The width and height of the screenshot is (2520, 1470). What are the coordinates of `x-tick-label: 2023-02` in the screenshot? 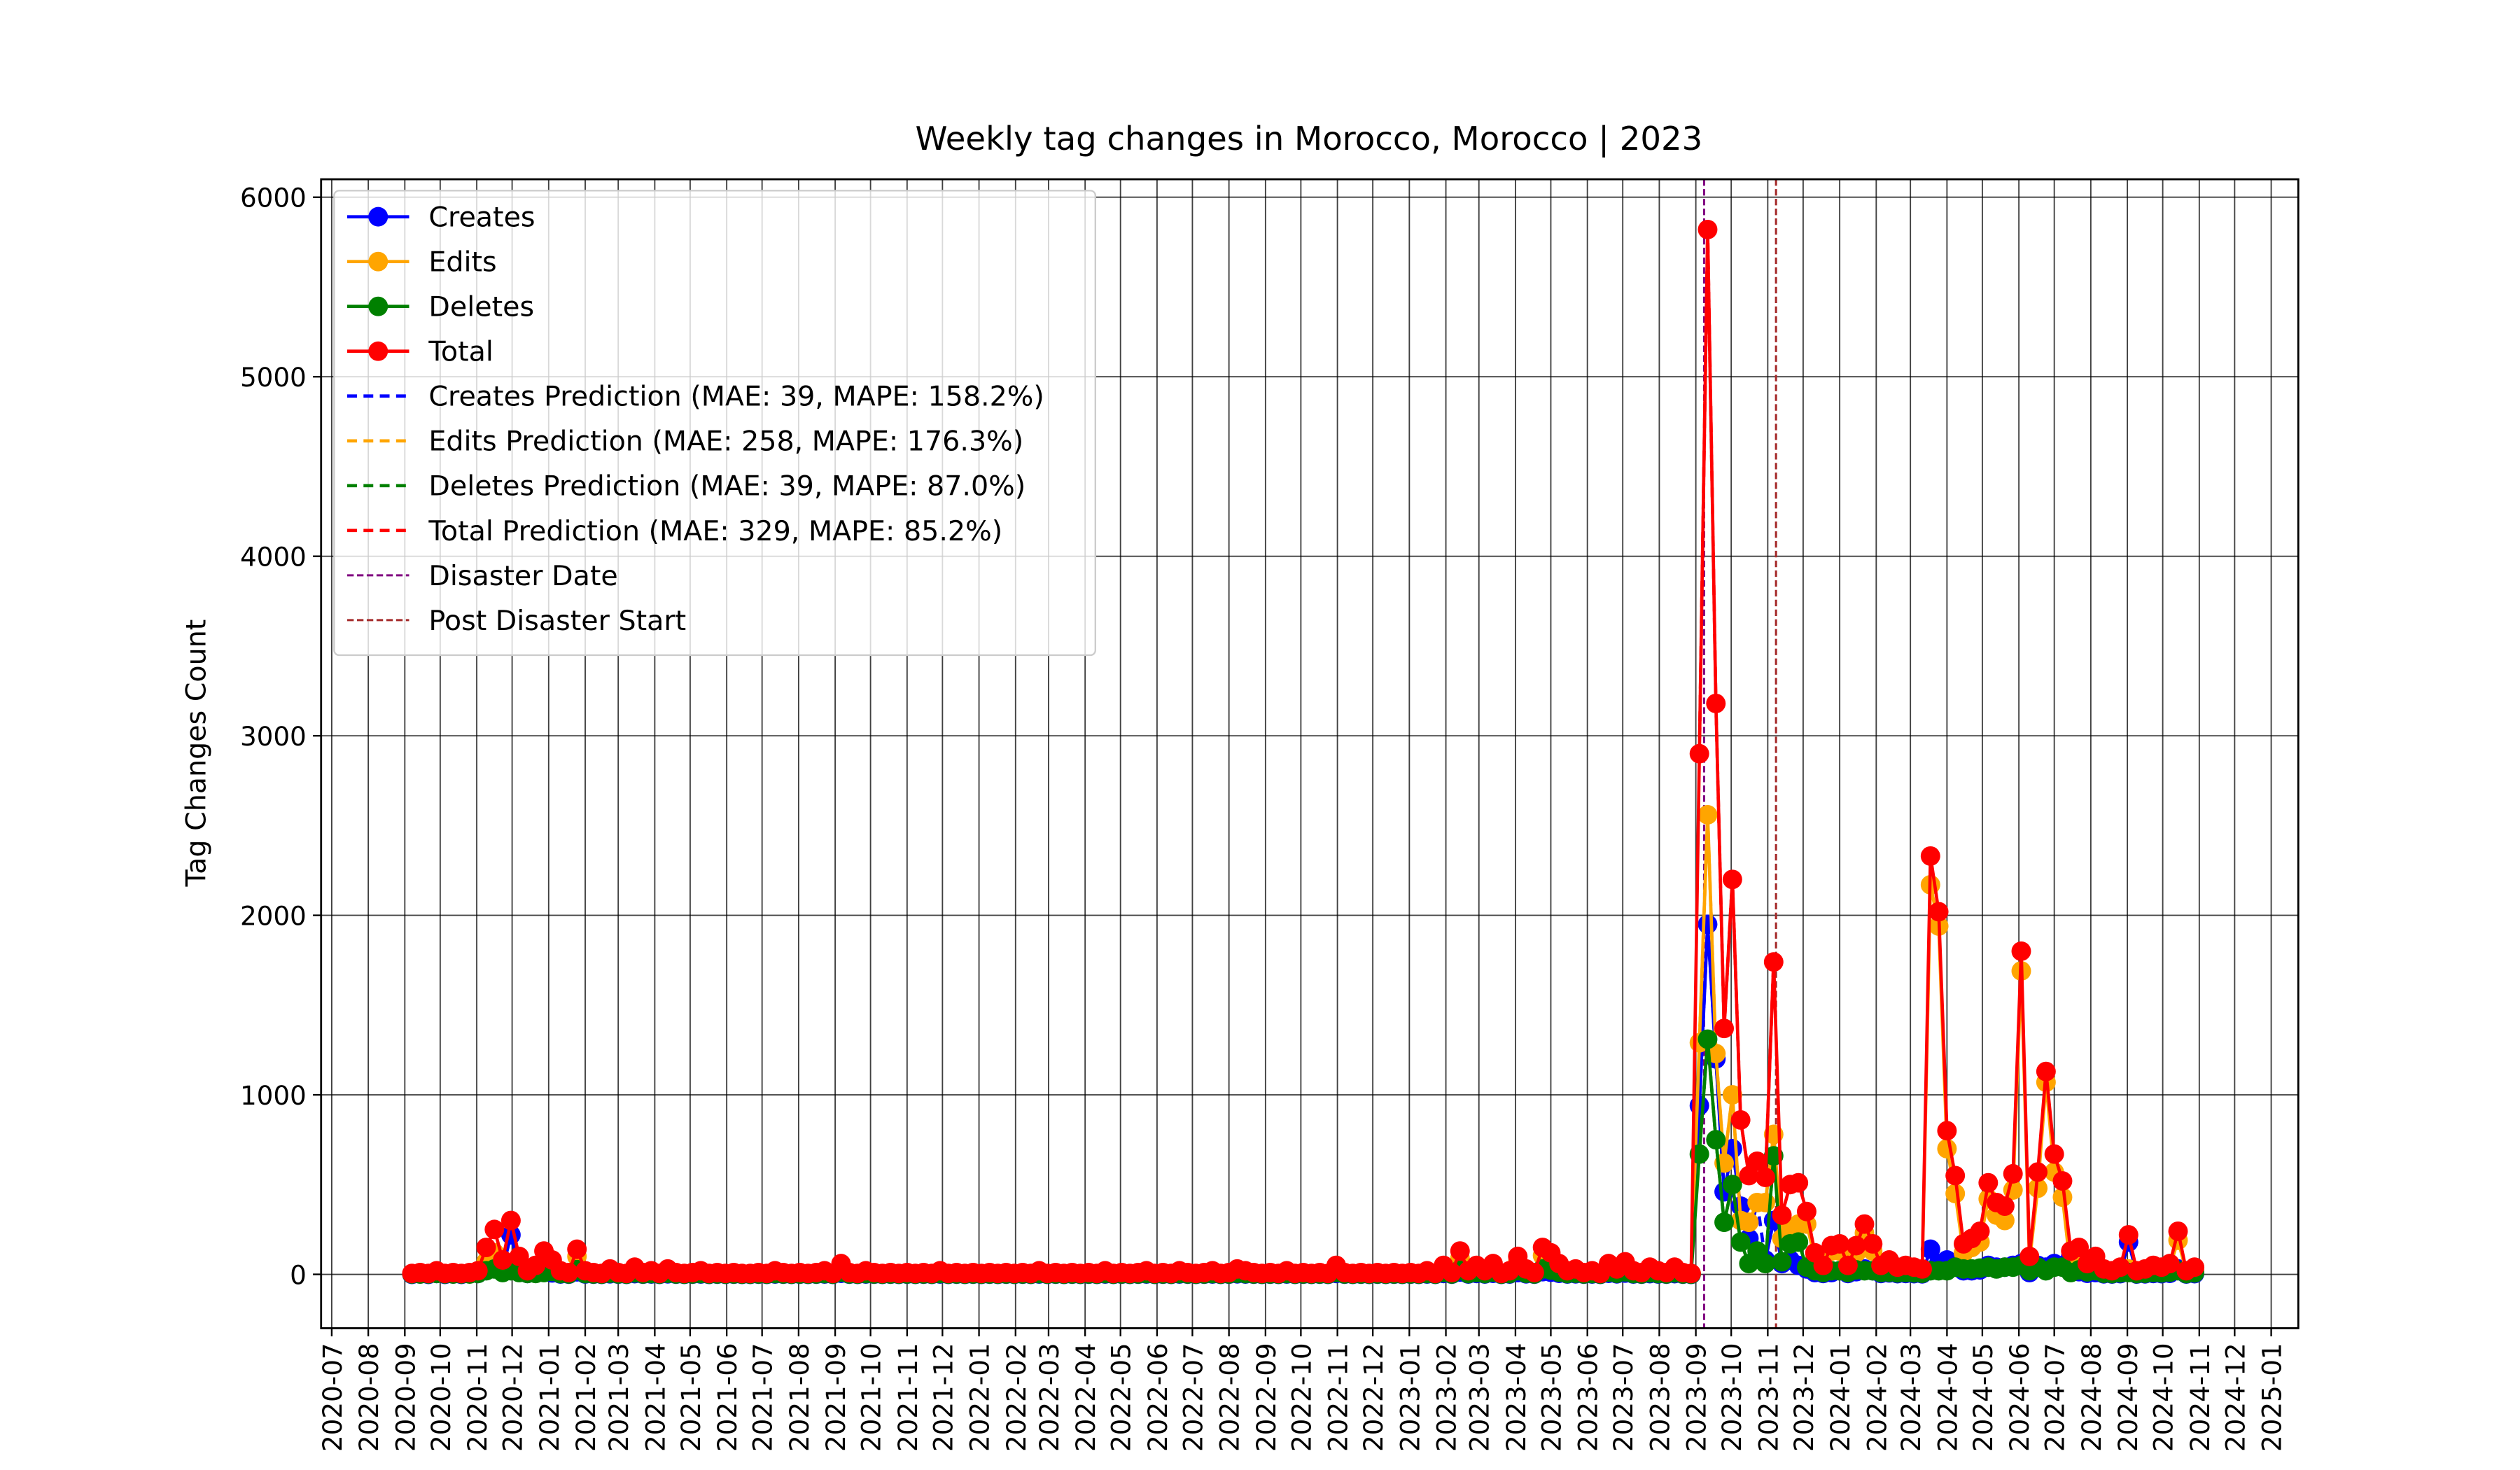 It's located at (1447, 1397).